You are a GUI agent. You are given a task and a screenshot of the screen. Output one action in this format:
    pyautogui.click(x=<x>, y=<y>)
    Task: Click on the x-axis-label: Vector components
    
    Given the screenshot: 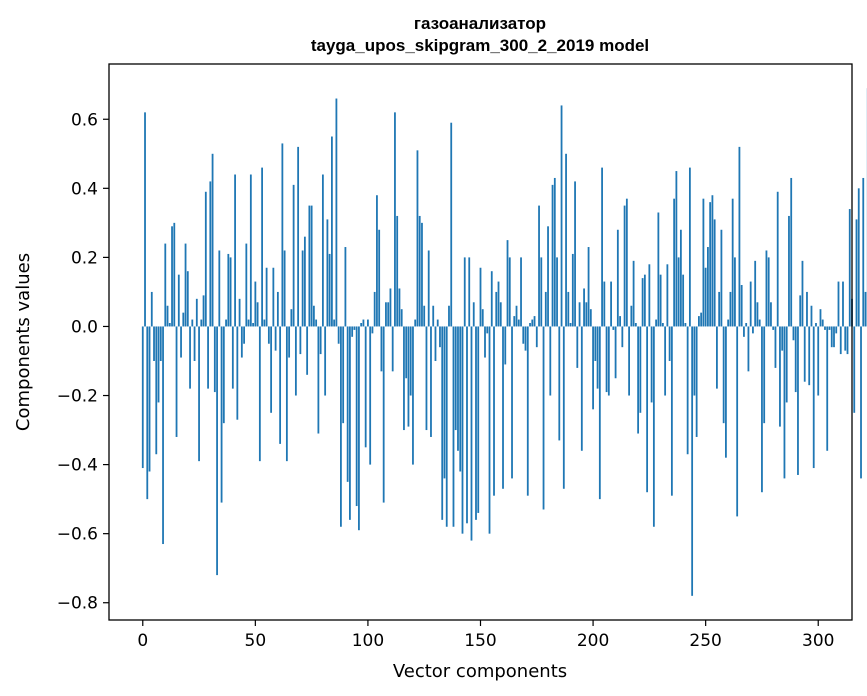 What is the action you would take?
    pyautogui.click(x=480, y=671)
    